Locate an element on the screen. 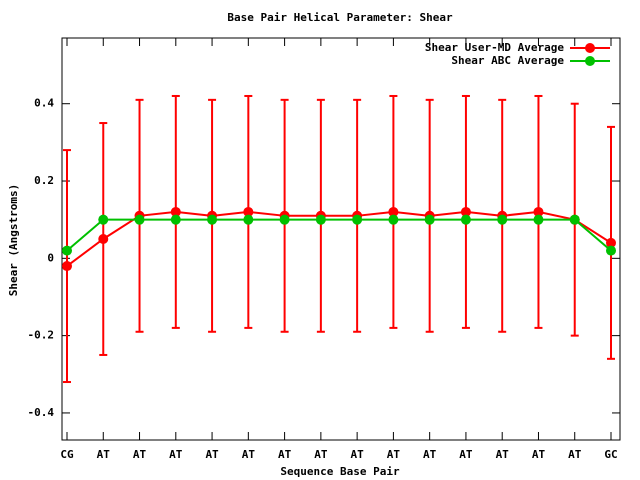 This screenshot has height=480, width=640. chart-title: Base Pair Helical Parameter: Shear is located at coordinates (340, 17).